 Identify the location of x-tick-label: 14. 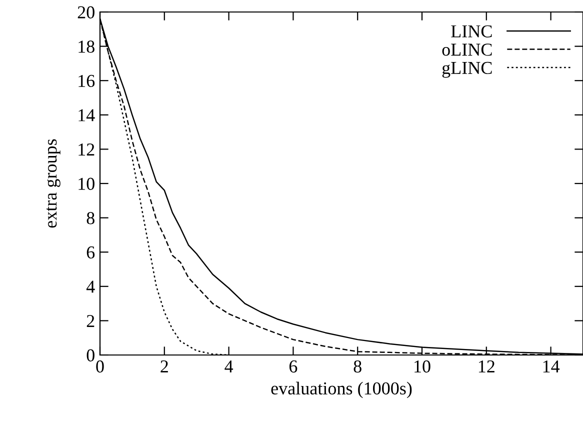
(551, 366).